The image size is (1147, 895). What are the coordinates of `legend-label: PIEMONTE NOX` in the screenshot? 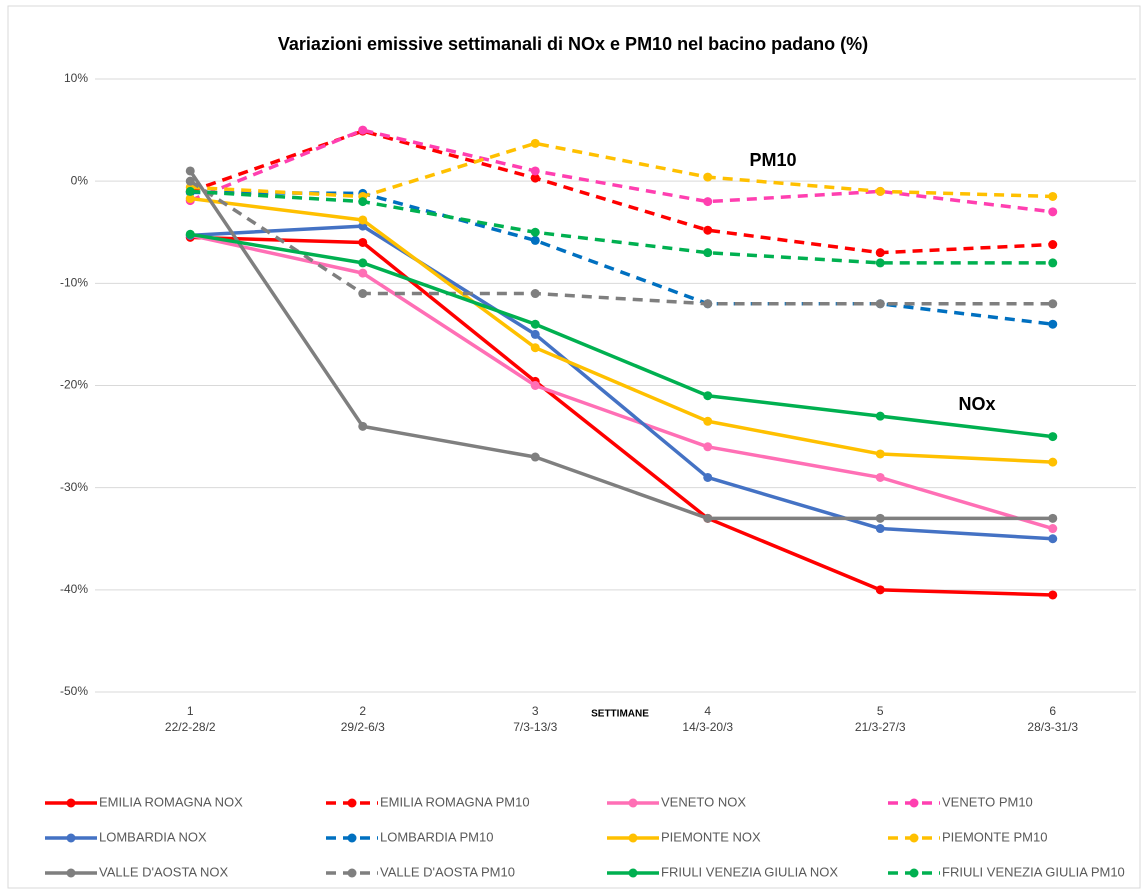 It's located at (711, 836).